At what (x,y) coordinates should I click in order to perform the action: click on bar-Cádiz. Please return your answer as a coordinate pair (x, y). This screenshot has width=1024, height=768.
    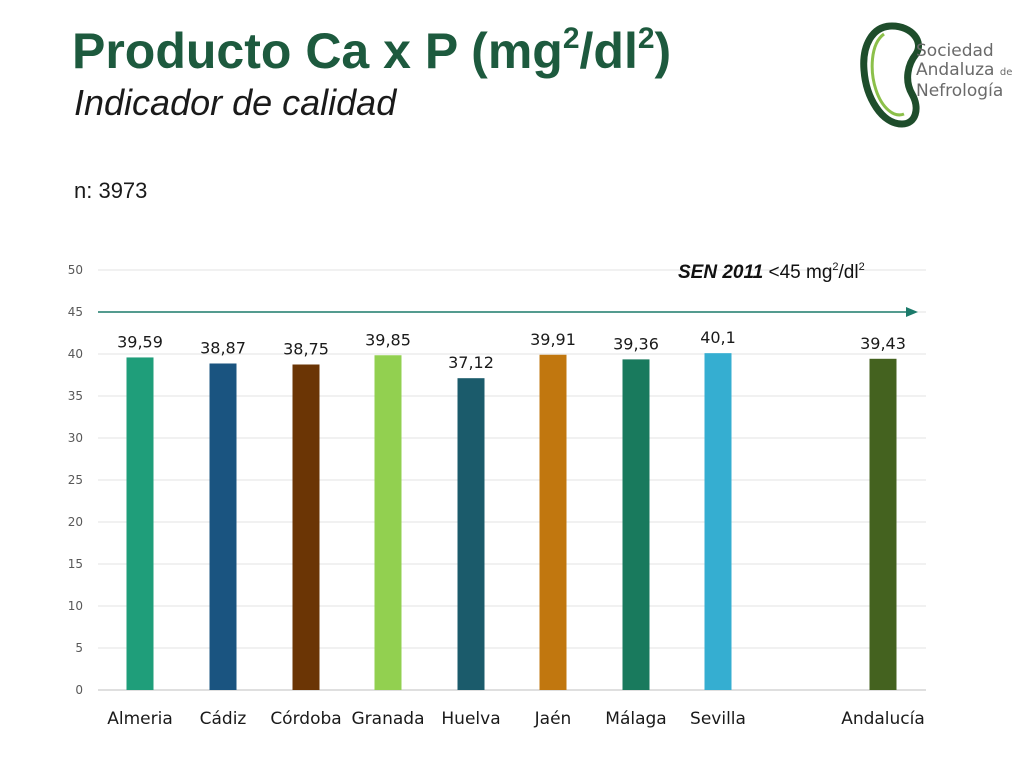
    Looking at the image, I should click on (223, 526).